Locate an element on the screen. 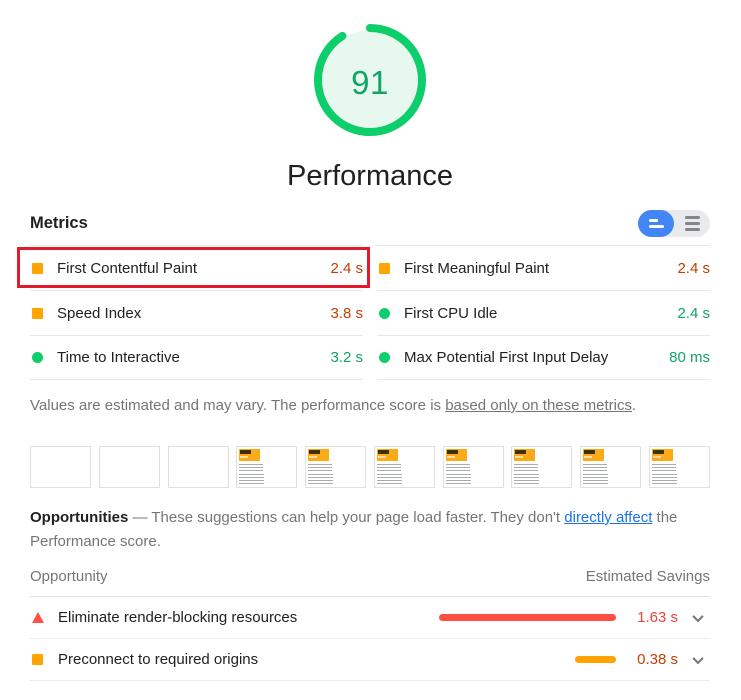 This screenshot has height=700, width=741. condensed-view-icon is located at coordinates (656, 223).